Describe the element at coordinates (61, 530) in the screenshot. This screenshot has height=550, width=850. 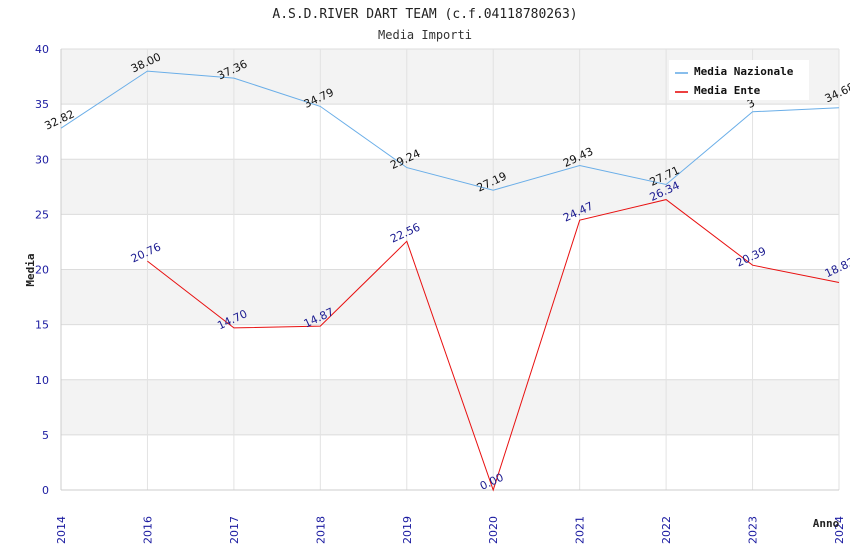
I see `x-tick-label: 2014` at that location.